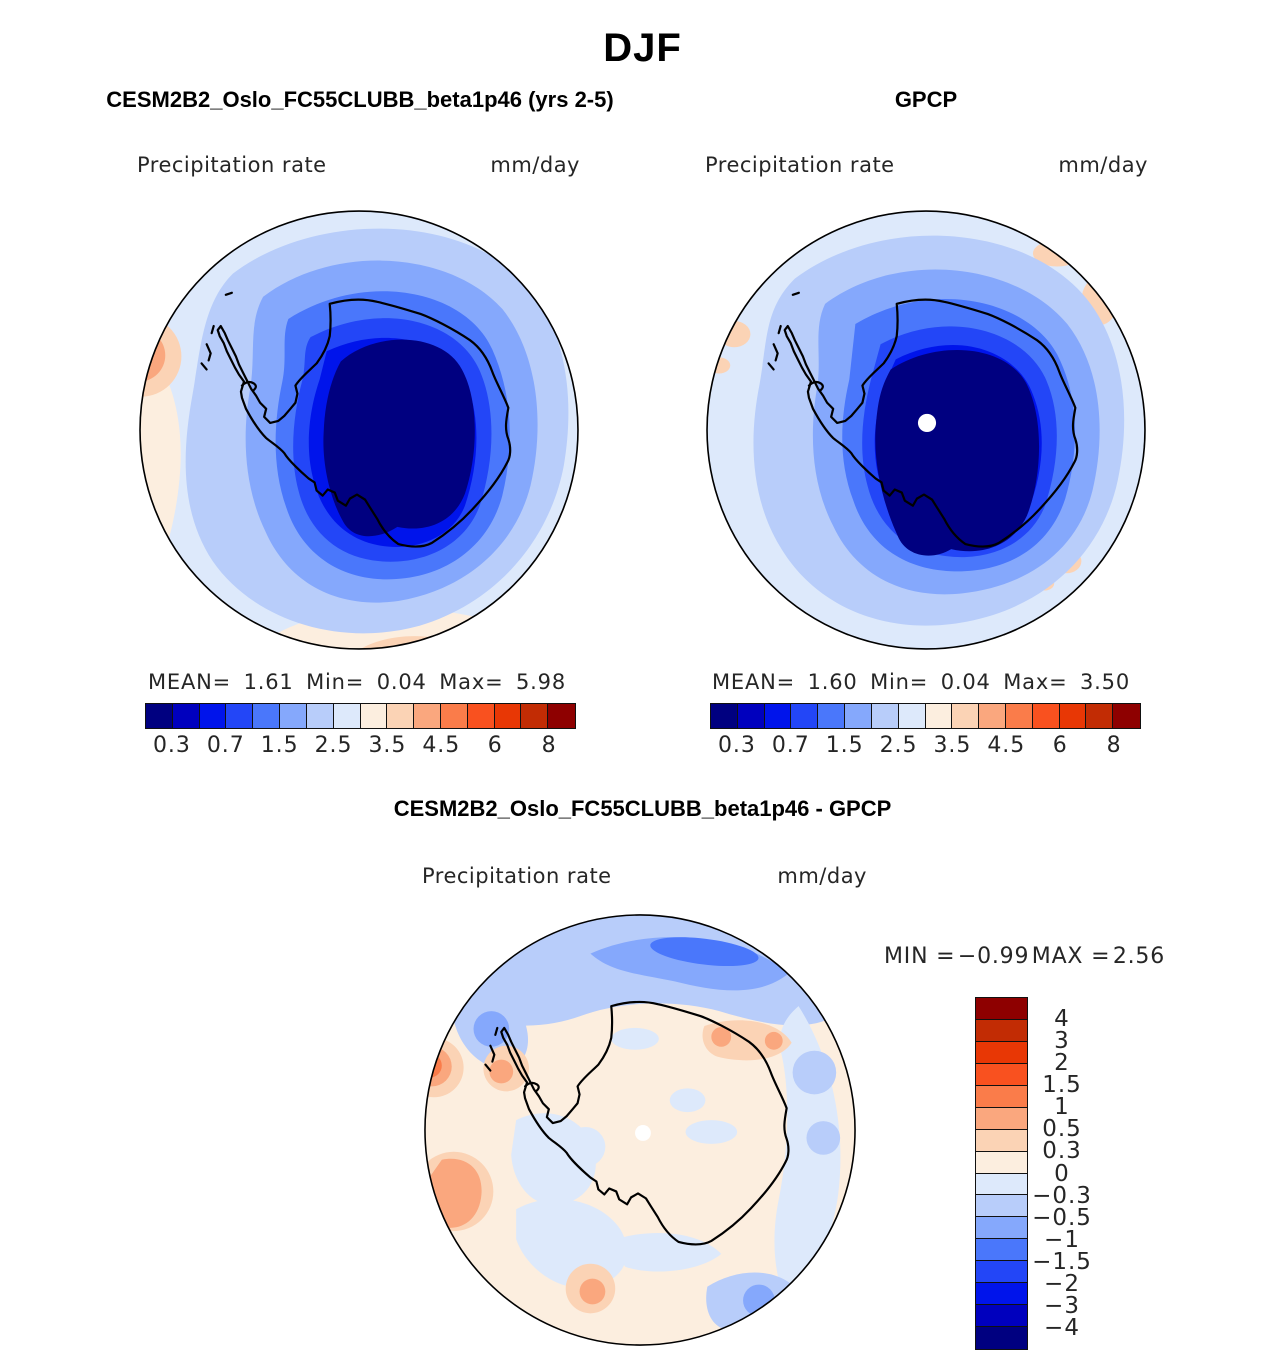  What do you see at coordinates (832, 682) in the screenshot?
I see `mean-value: 1.60` at bounding box center [832, 682].